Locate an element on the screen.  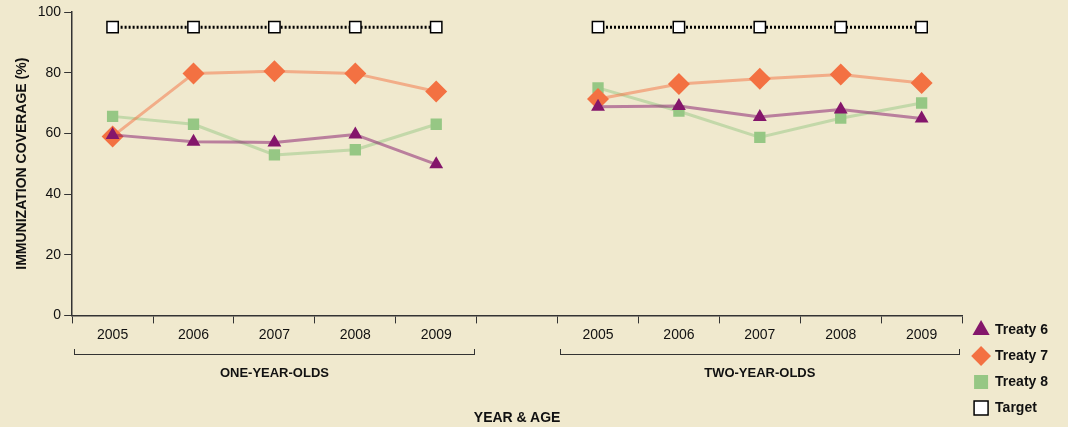
y-tick-label: 40 is located at coordinates (53, 192).